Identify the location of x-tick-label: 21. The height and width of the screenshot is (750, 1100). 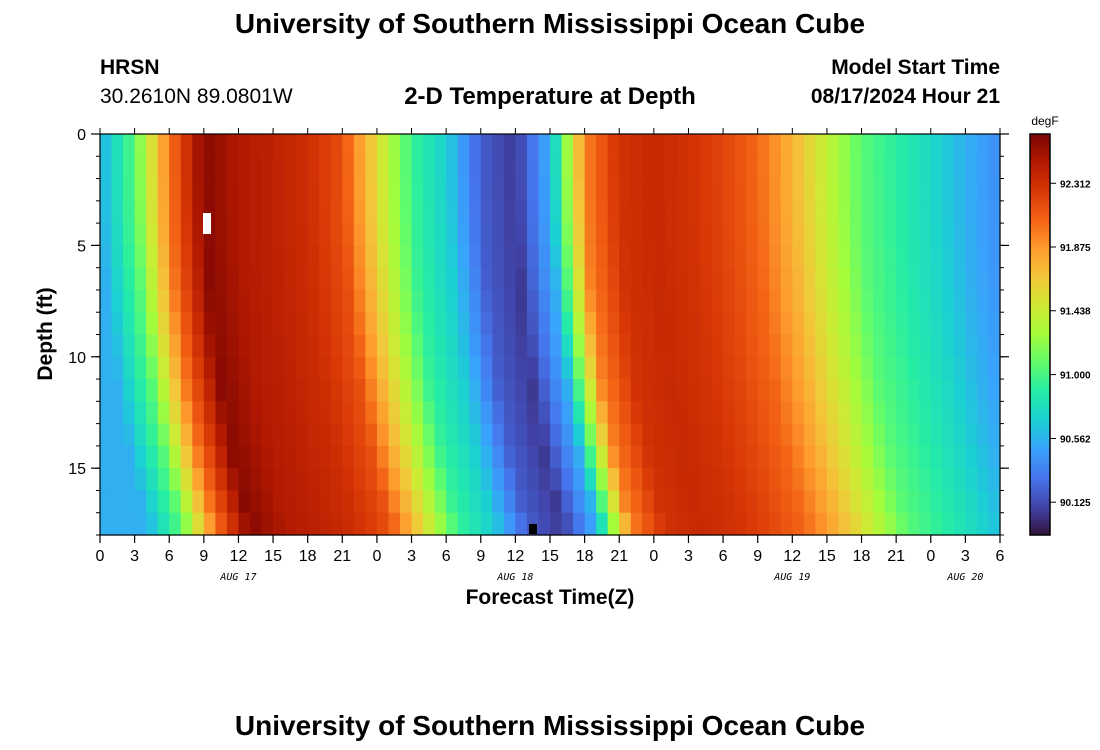
(342, 556).